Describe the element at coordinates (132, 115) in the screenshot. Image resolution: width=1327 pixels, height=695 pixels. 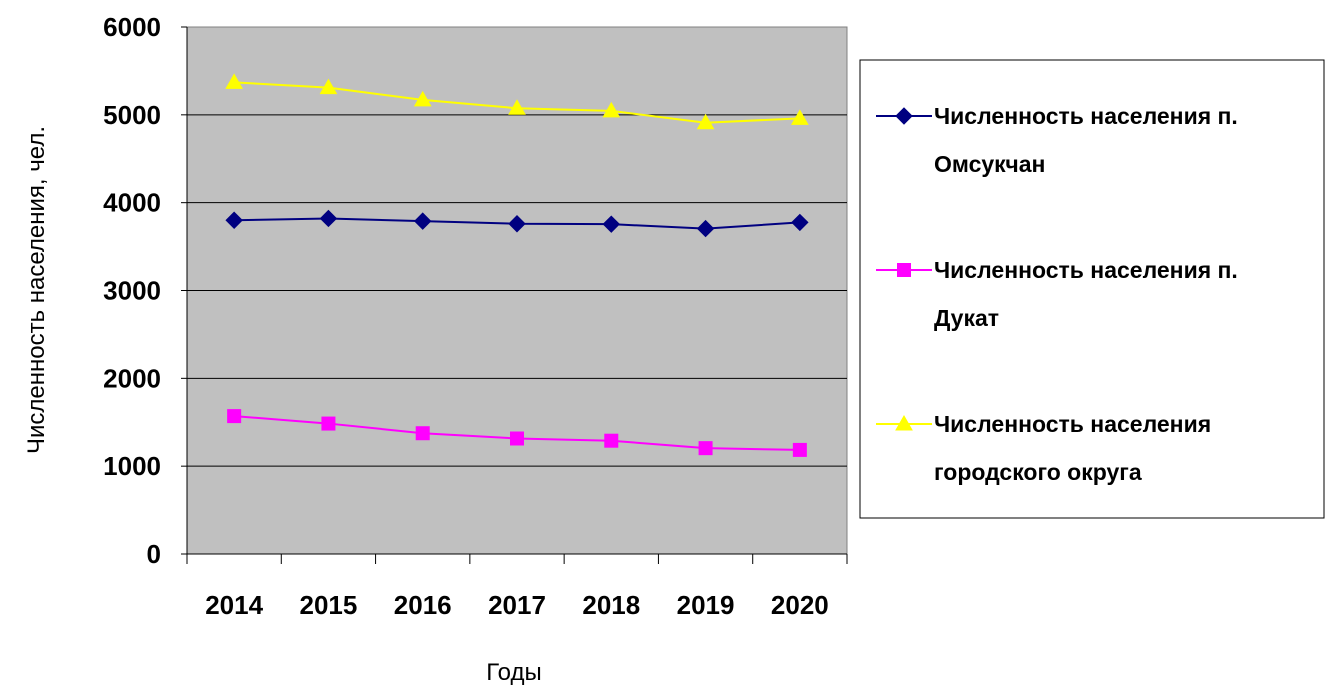
I see `y-tick-label: 5000` at that location.